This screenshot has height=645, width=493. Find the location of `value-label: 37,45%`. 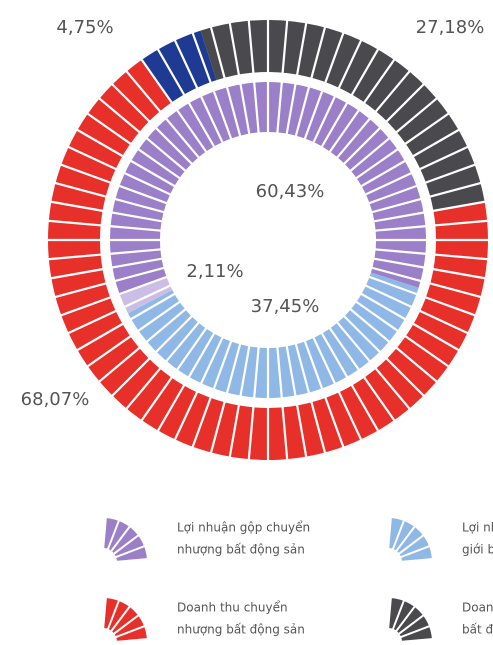

value-label: 37,45% is located at coordinates (285, 306).